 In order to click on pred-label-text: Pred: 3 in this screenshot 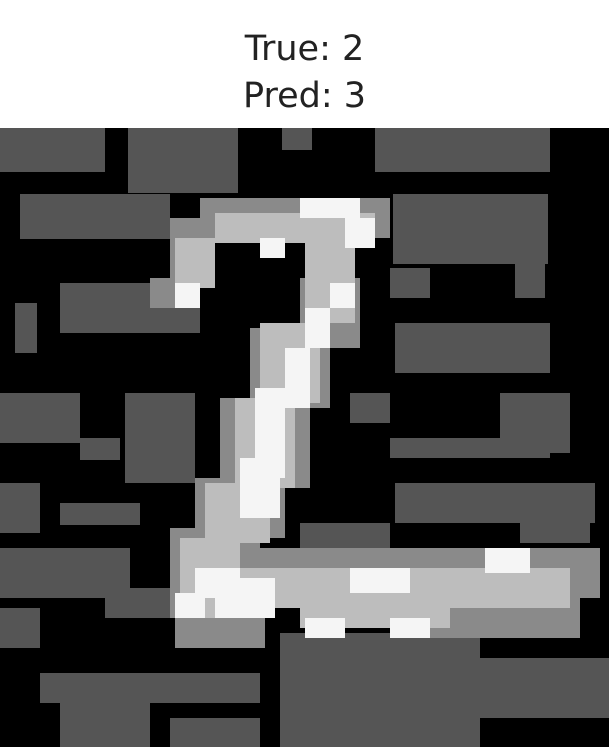, I will do `click(304, 96)`.